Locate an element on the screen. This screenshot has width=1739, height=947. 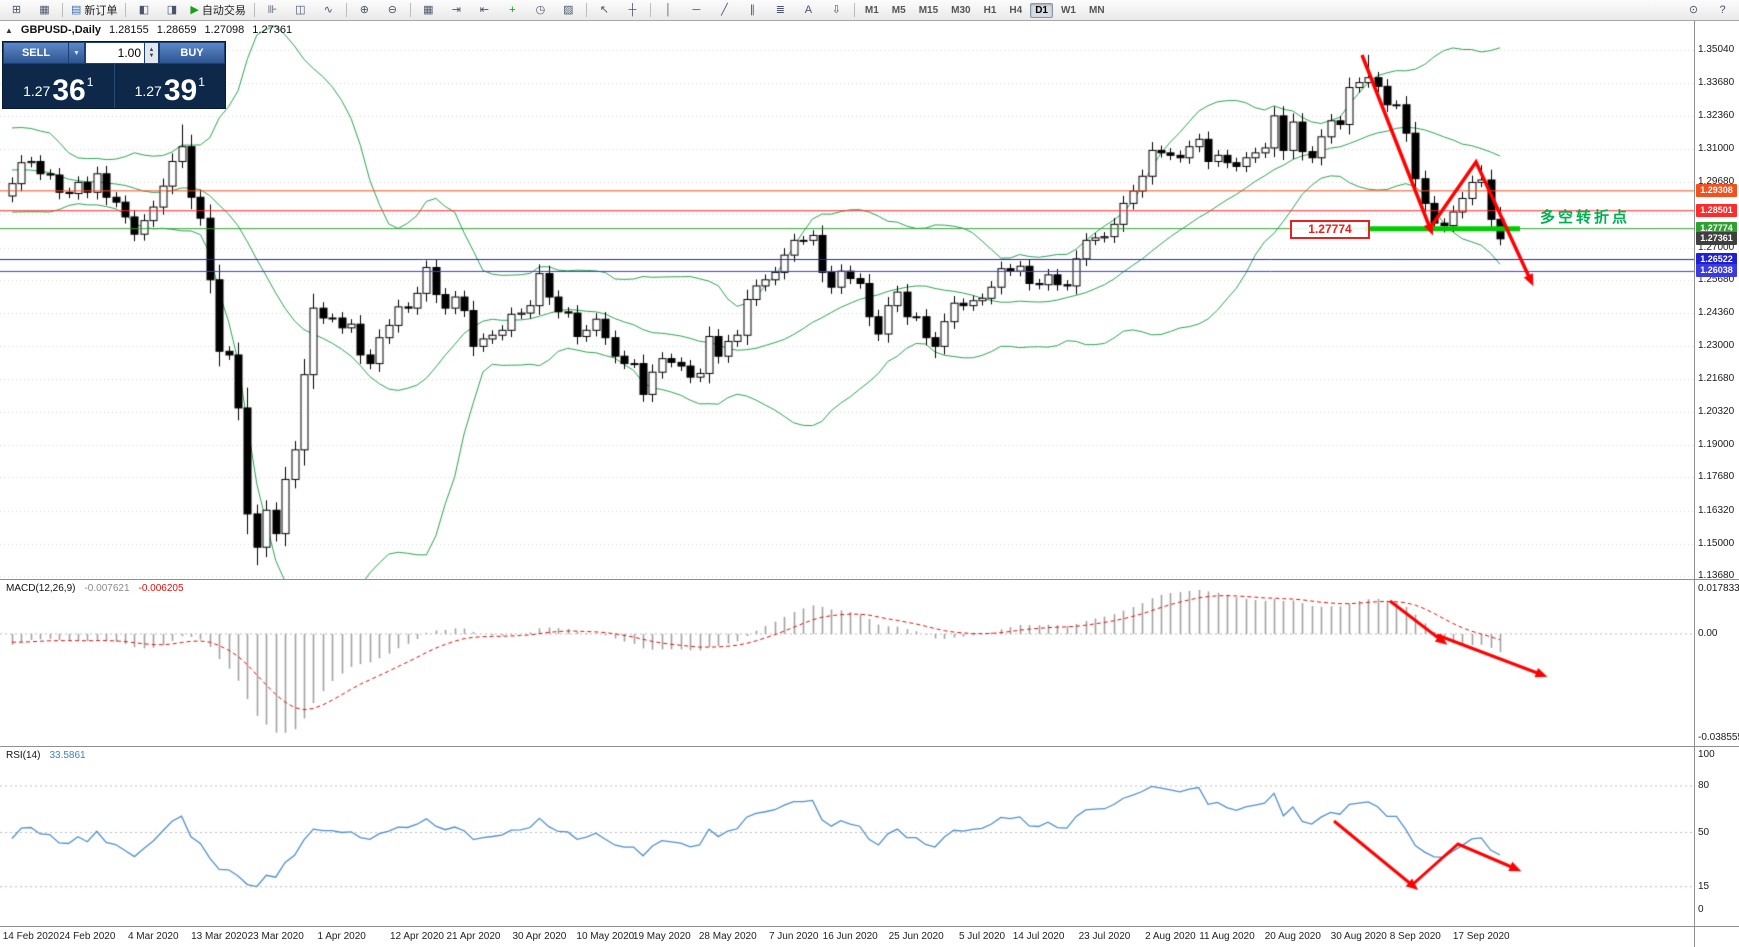
vertical-line-icon: │ is located at coordinates (668, 9).